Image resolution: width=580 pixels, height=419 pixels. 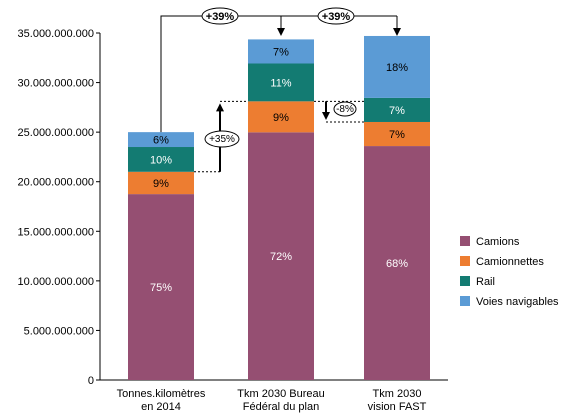 I want to click on legend: Camions Camionnettes Rail Voies navigables, so click(x=509, y=272).